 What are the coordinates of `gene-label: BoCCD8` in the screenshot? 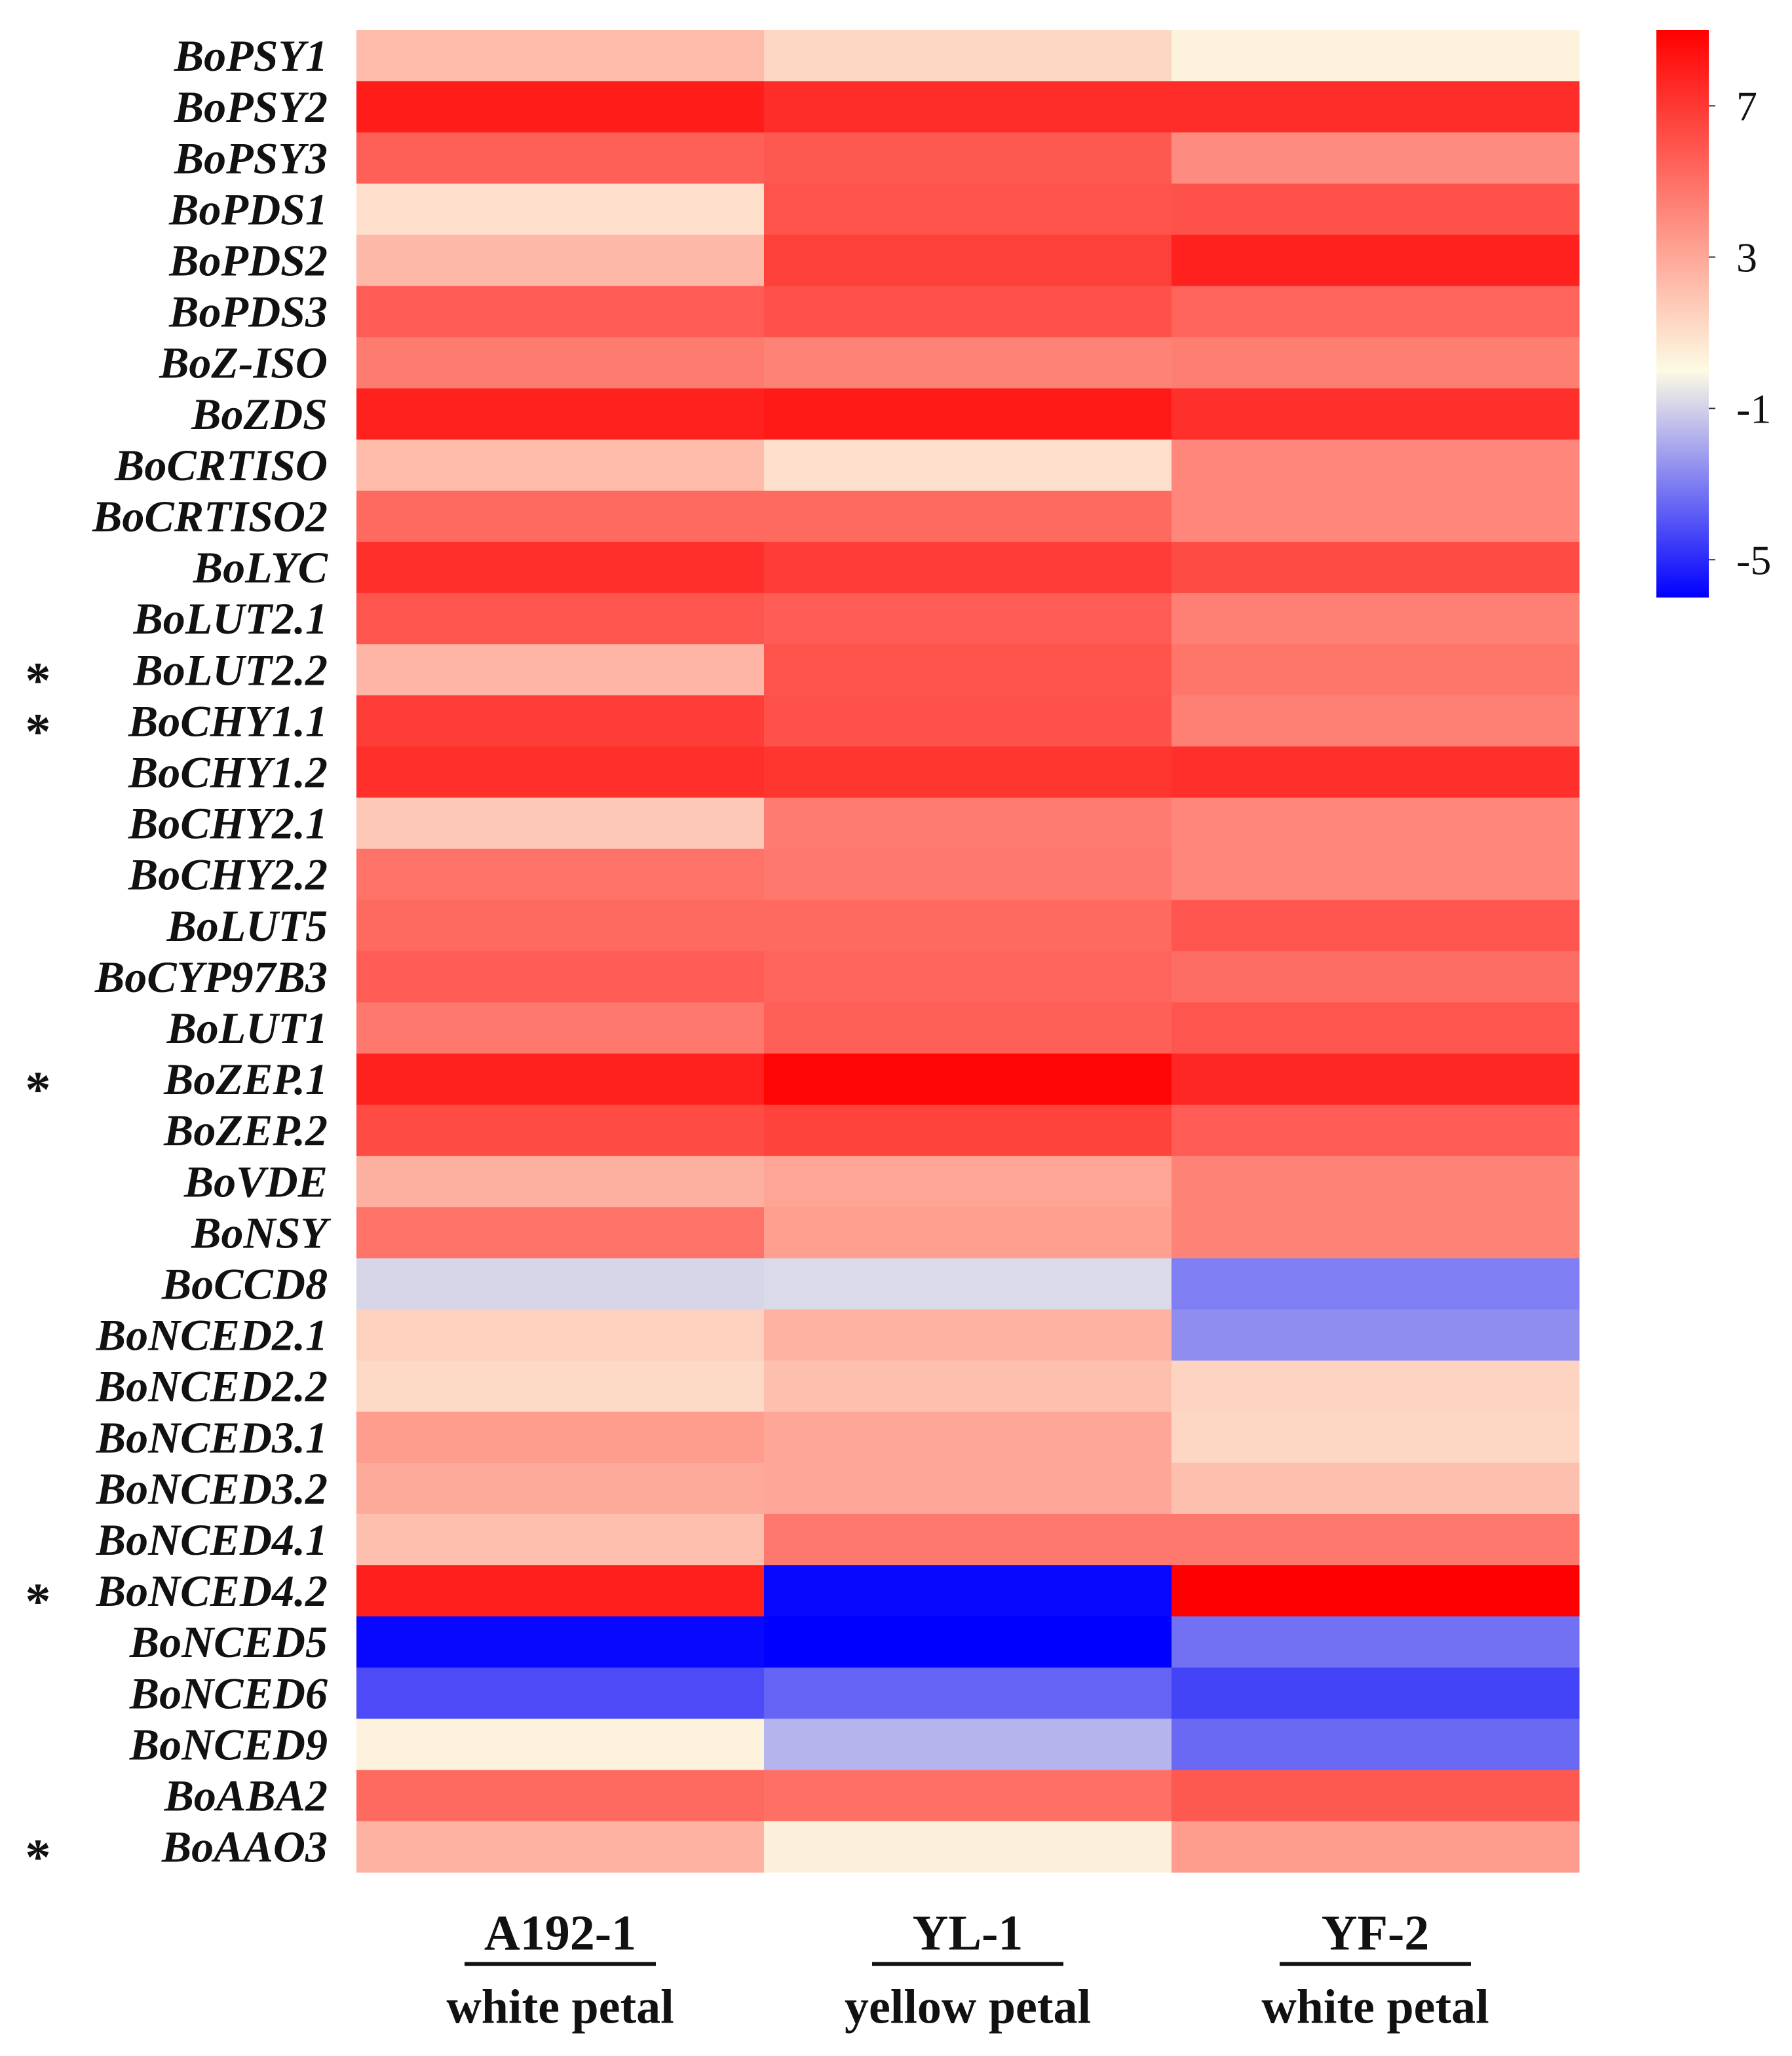 It's located at (244, 1283).